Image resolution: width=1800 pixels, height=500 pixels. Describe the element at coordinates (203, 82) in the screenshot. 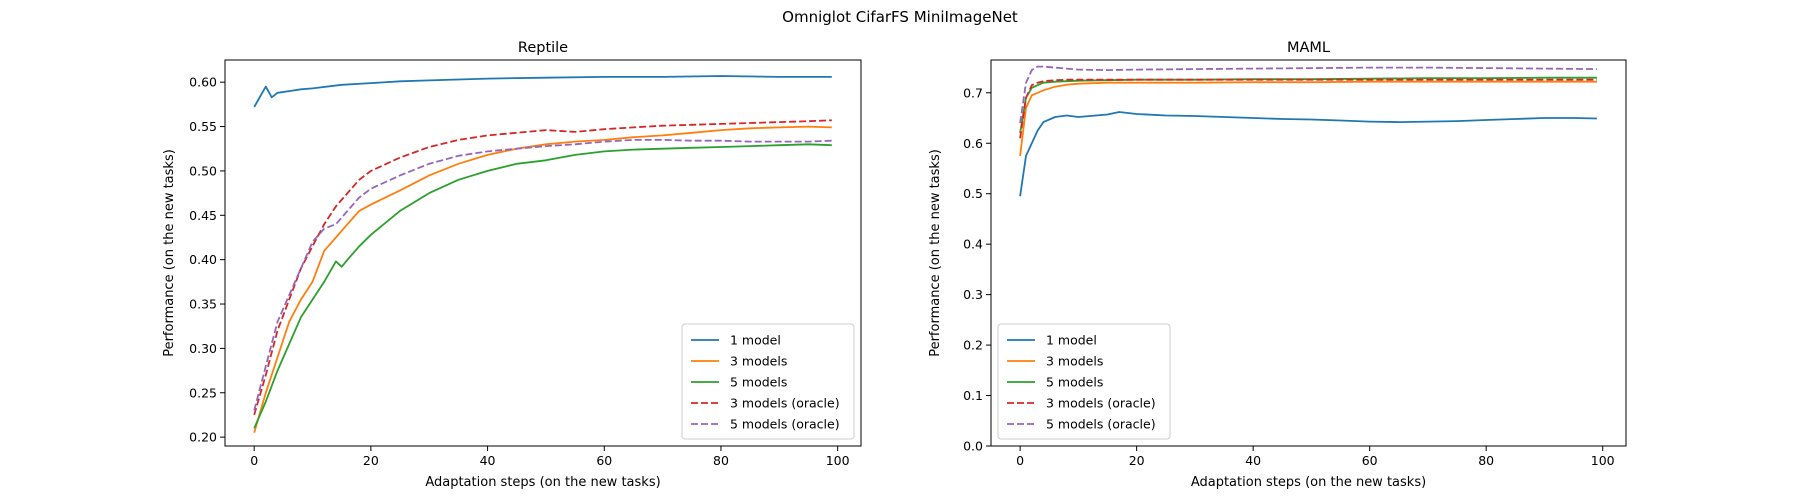

I see `y-tick-label: 0.60` at that location.